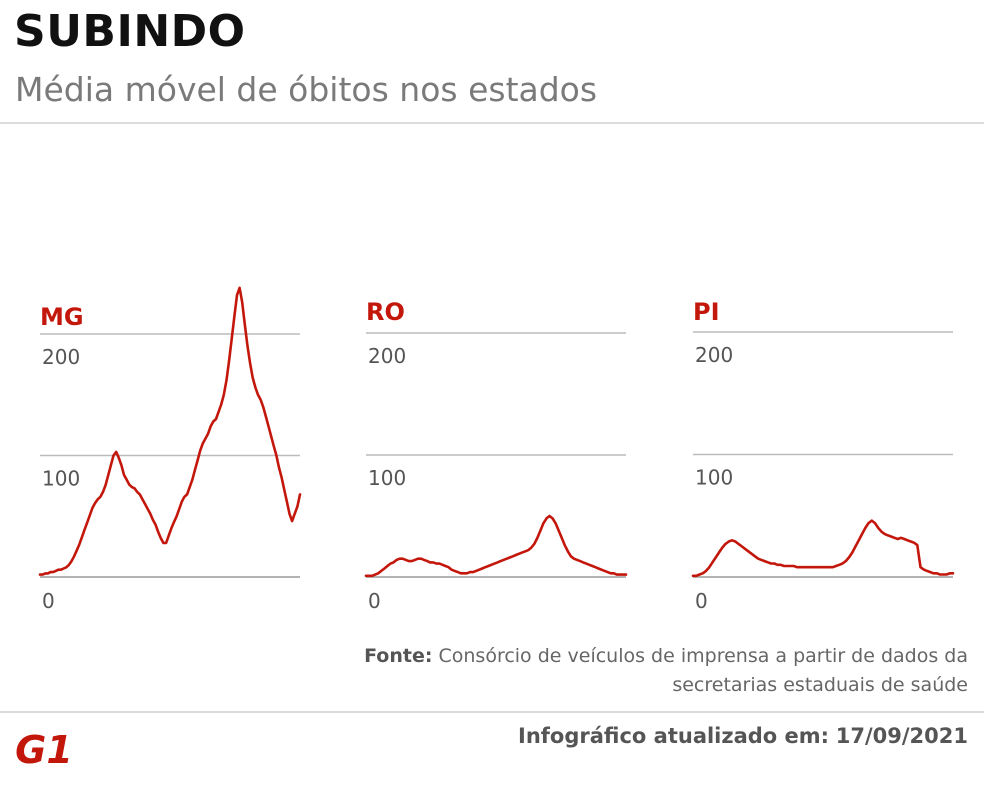 The width and height of the screenshot is (984, 786). I want to click on updated-label: Infográfico atualizado em:, so click(674, 736).